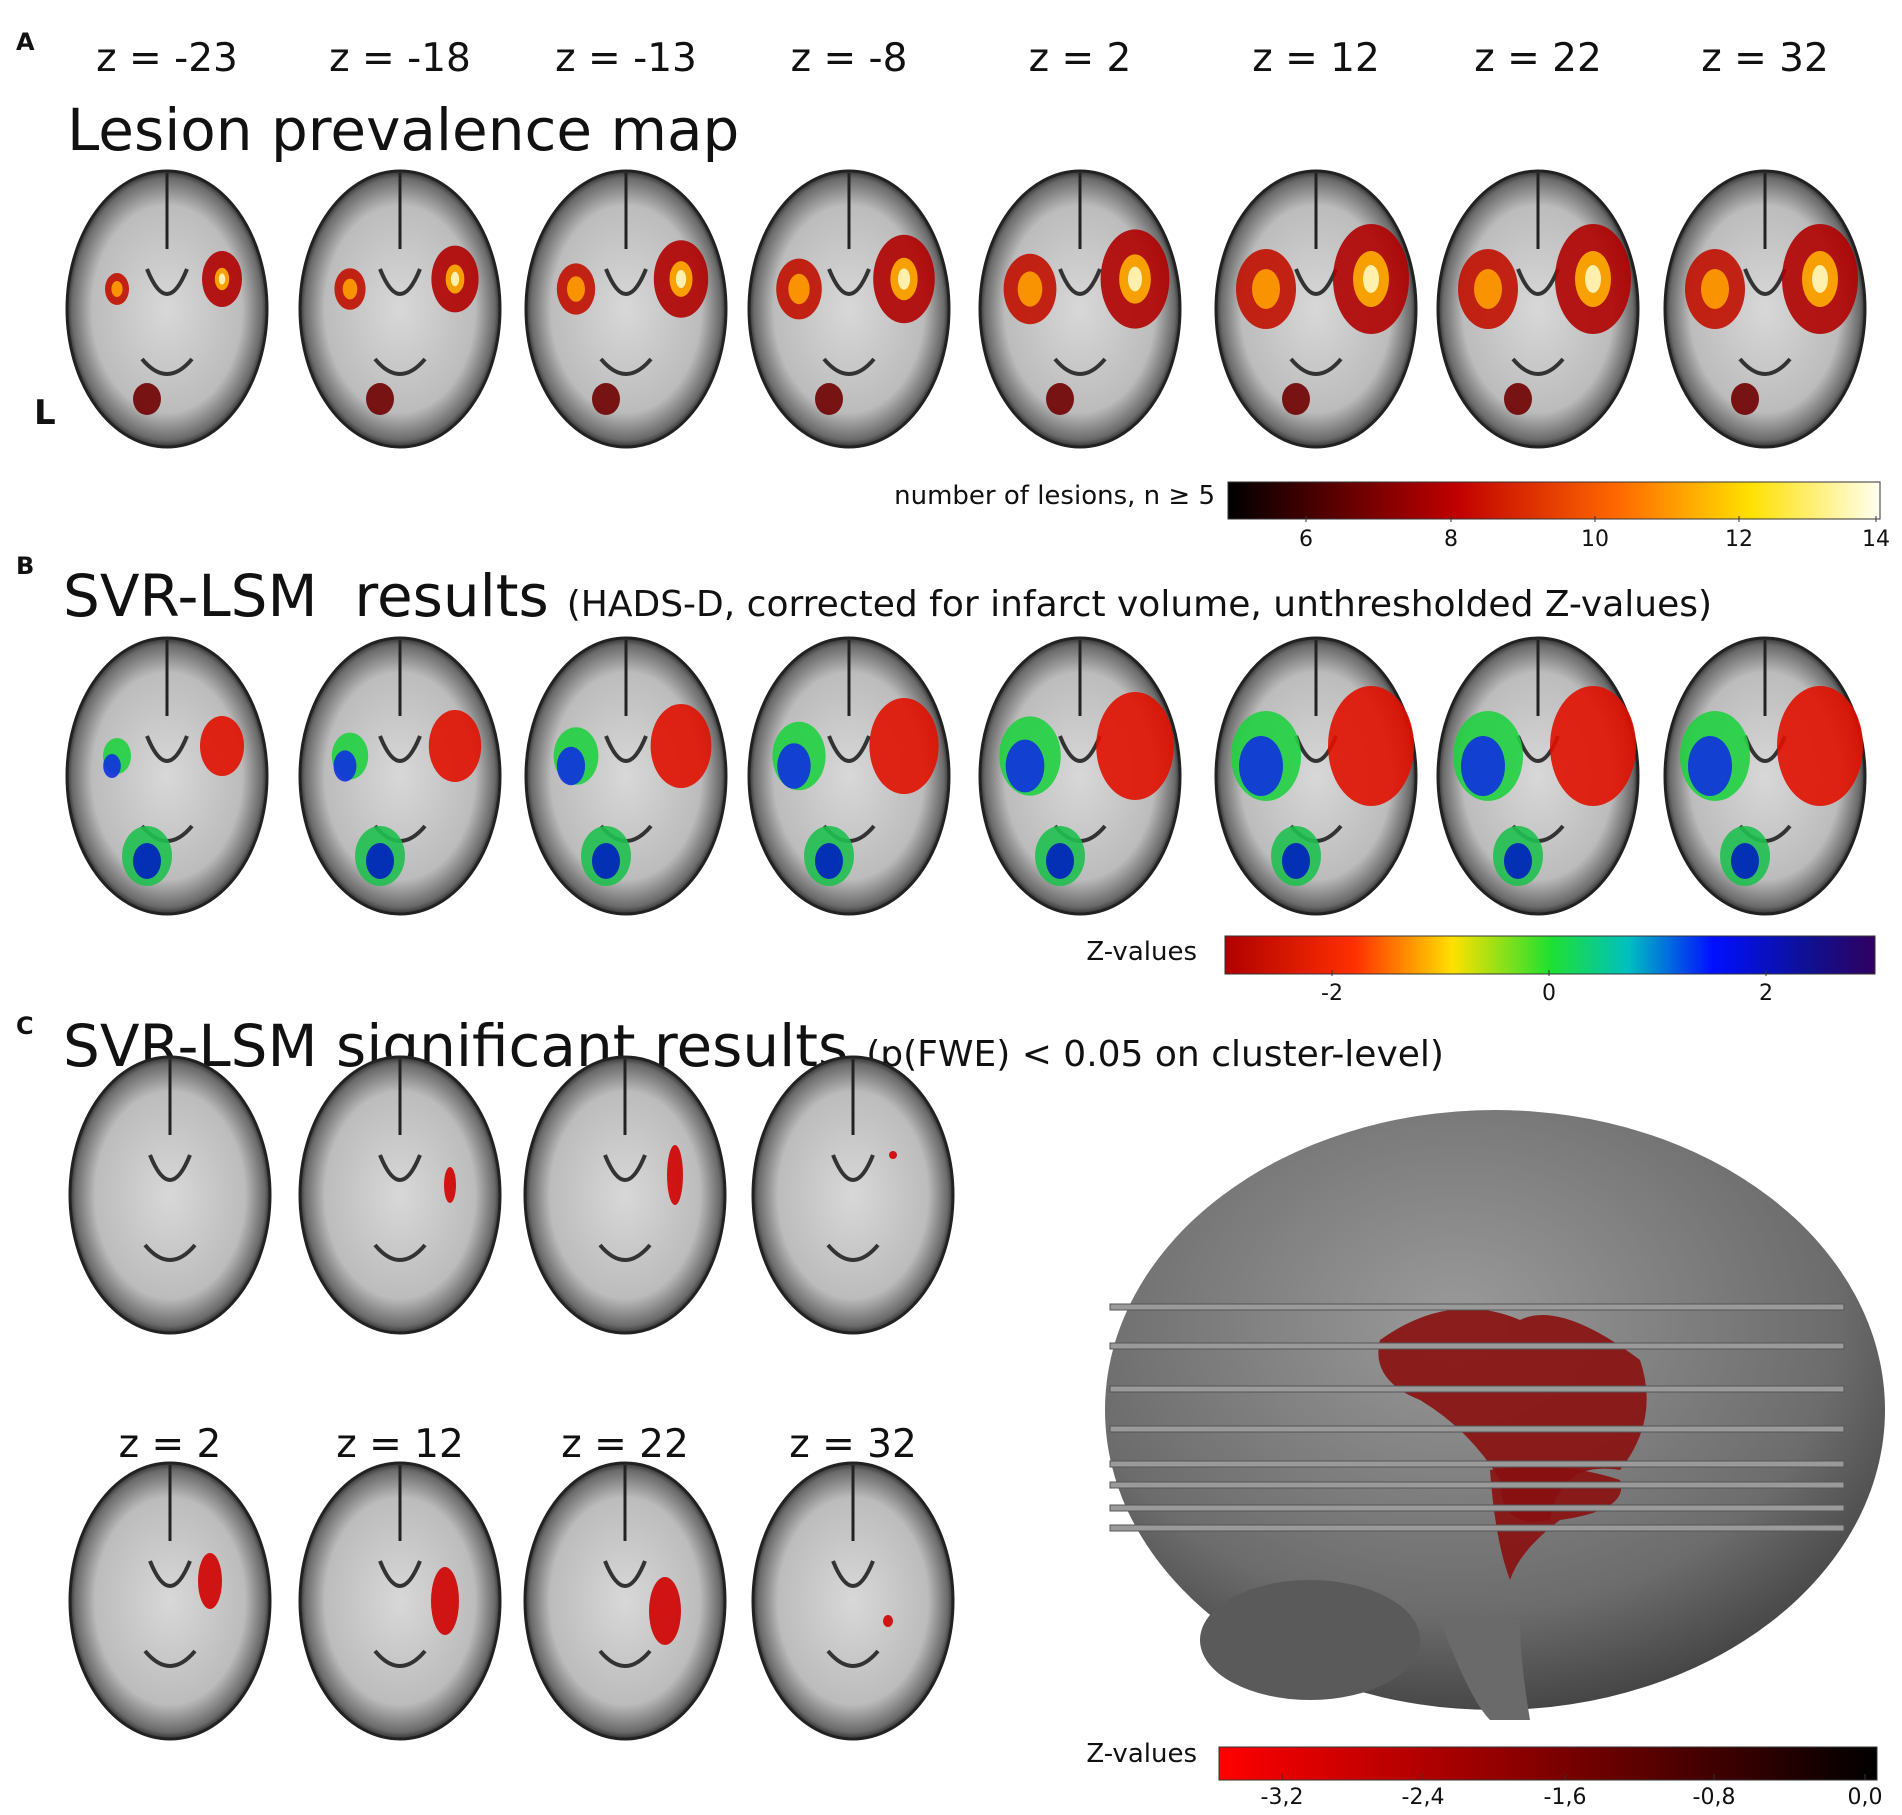  Describe the element at coordinates (1477, 1417) in the screenshot. I see `slice-planes` at that location.